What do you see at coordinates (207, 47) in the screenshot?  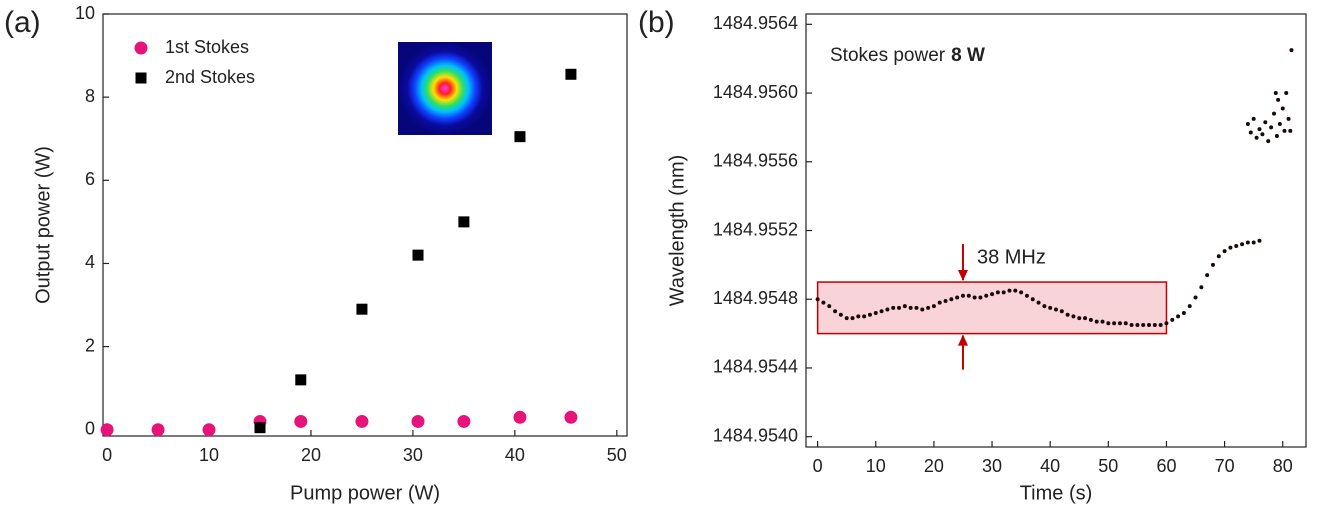 I see `legend-label: 1st Stokes` at bounding box center [207, 47].